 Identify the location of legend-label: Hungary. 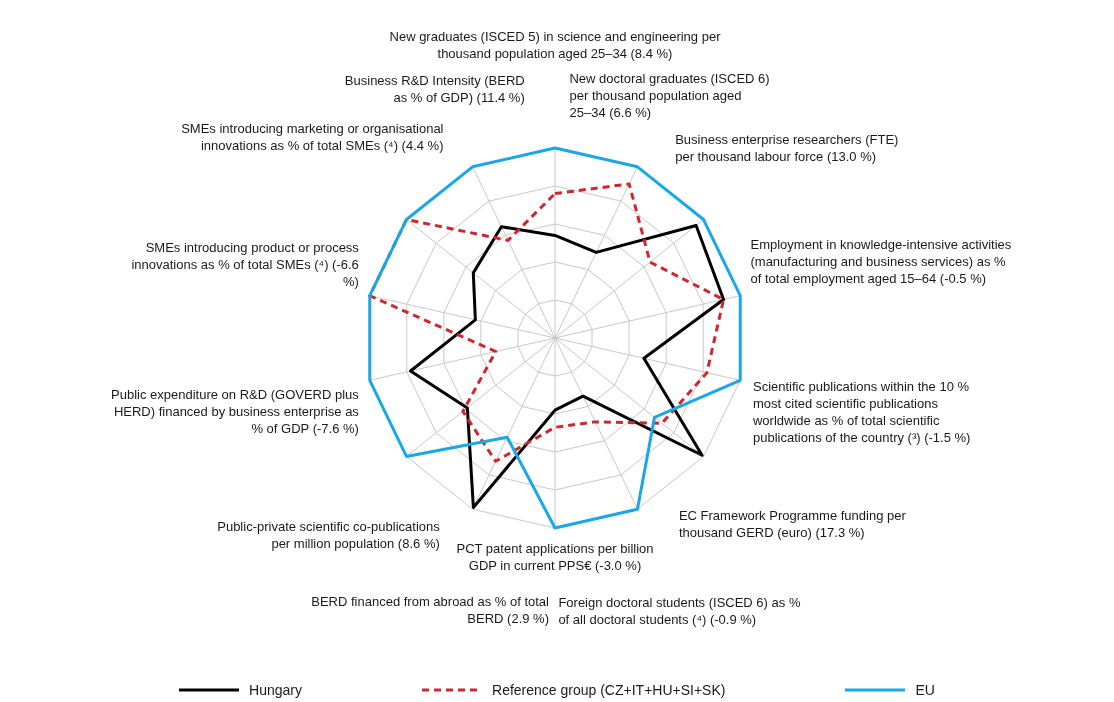
(276, 690).